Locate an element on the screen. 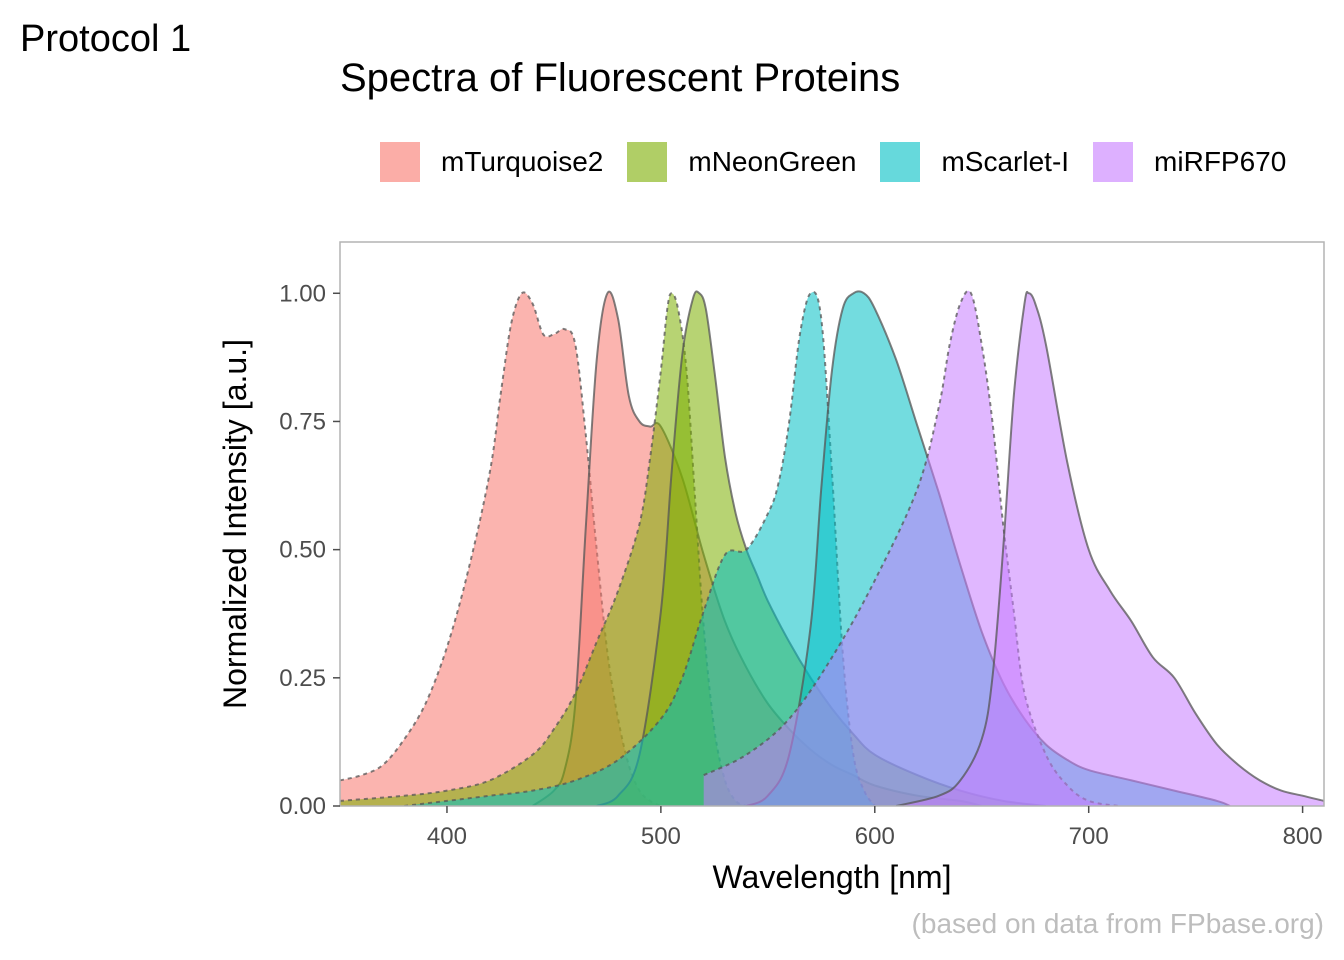 The image size is (1344, 960). x-axis: 400 500 600 700 800 is located at coordinates (875, 828).